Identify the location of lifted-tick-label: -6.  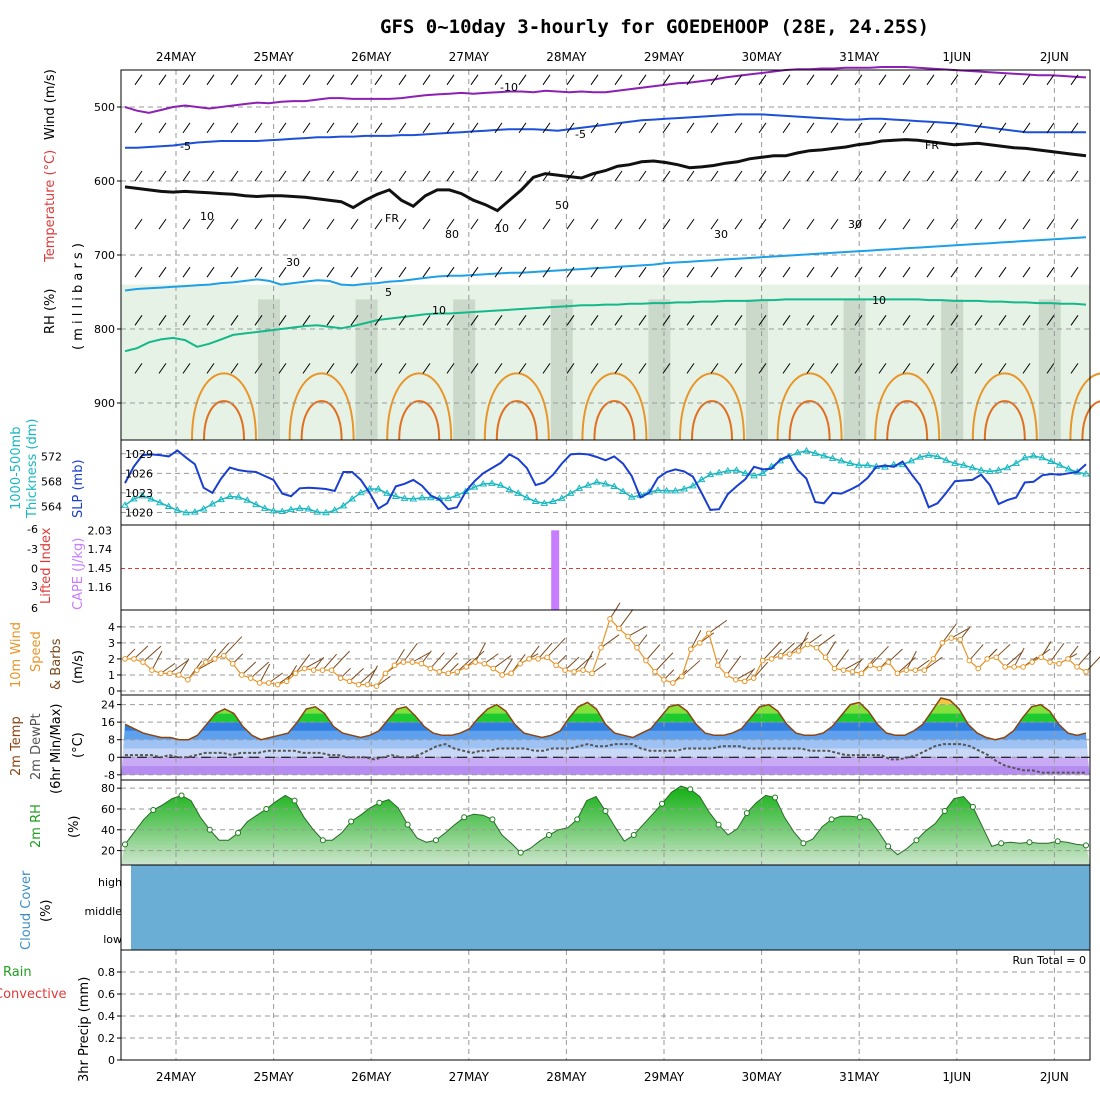
(32, 529).